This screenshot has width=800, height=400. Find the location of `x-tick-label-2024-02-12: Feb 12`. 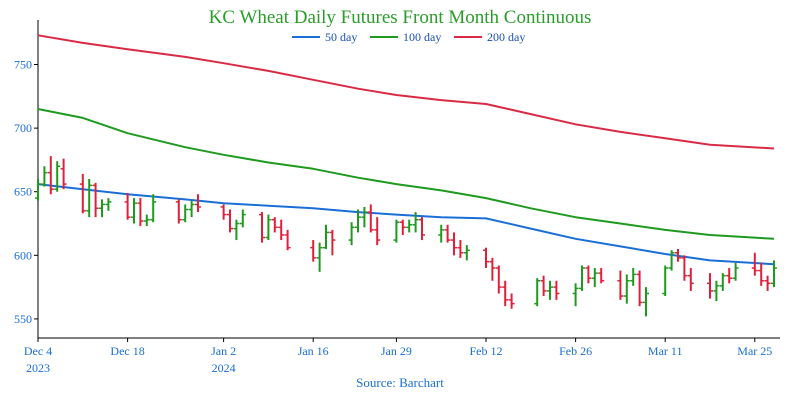

x-tick-label-2024-02-12: Feb 12 is located at coordinates (486, 351).